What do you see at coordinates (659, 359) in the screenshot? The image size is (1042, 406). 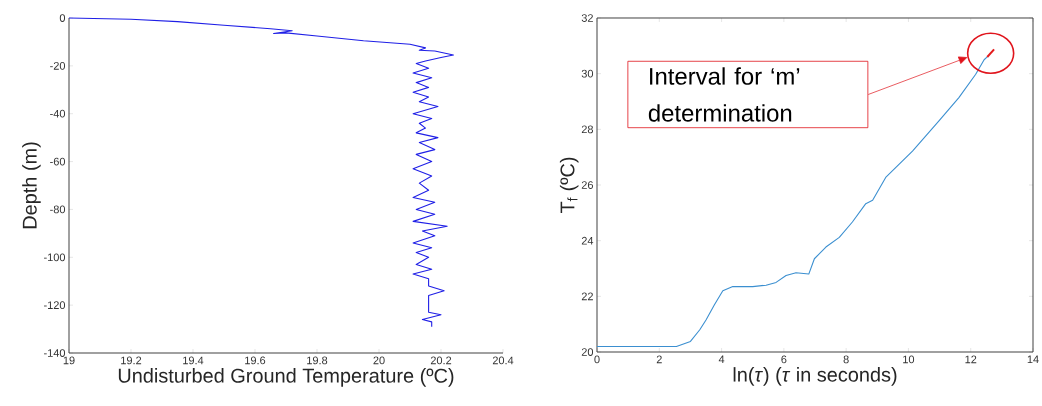 I see `x-tick-label: 2` at bounding box center [659, 359].